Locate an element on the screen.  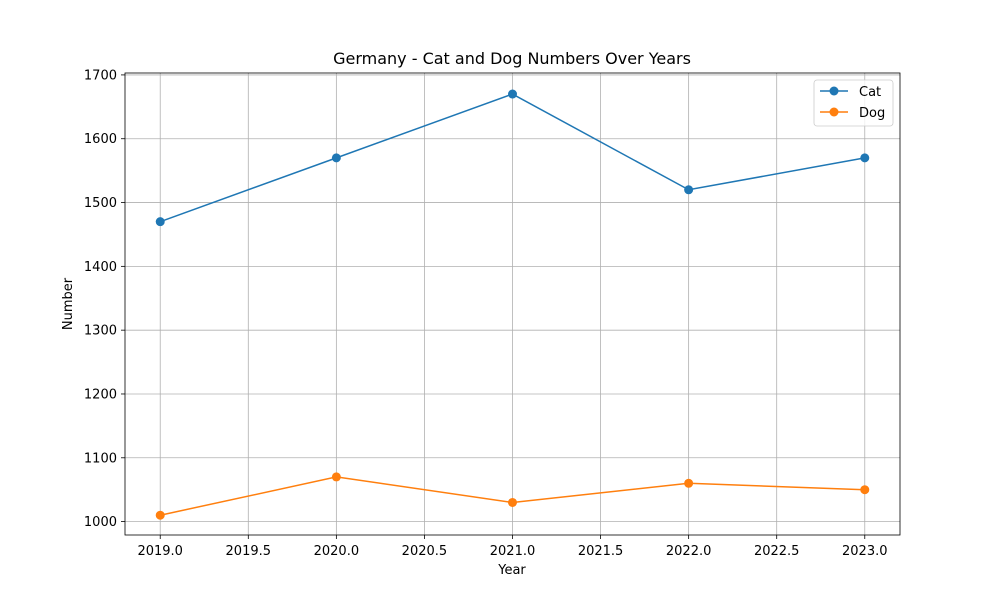
y-tick-label: 1100 is located at coordinates (100, 458).